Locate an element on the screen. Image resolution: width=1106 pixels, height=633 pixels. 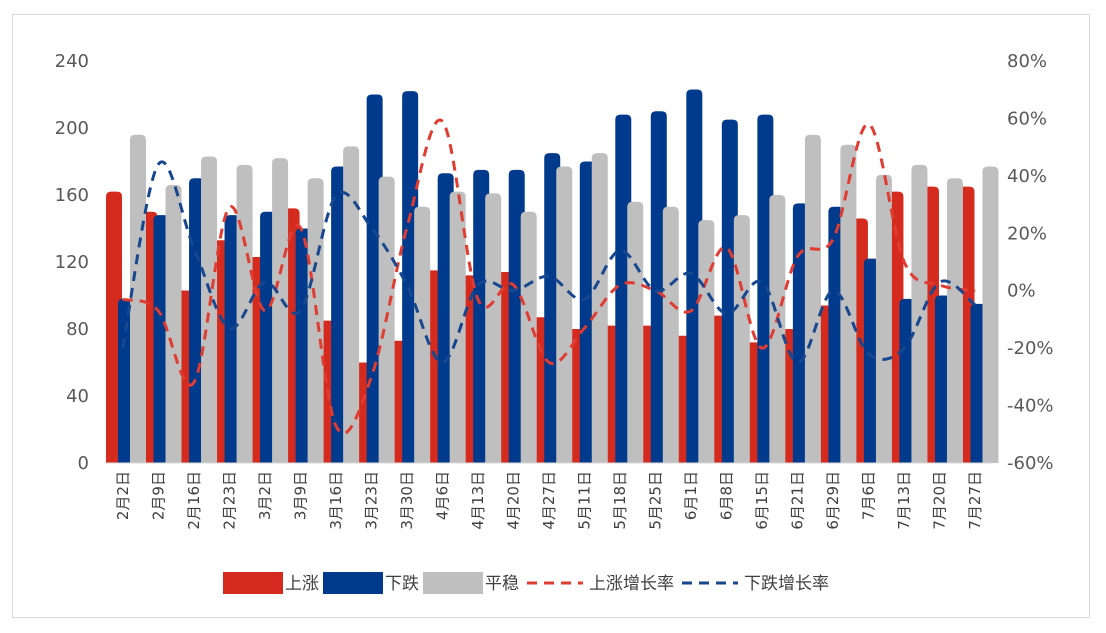
bar-下跌-4月20日 is located at coordinates (516, 316).